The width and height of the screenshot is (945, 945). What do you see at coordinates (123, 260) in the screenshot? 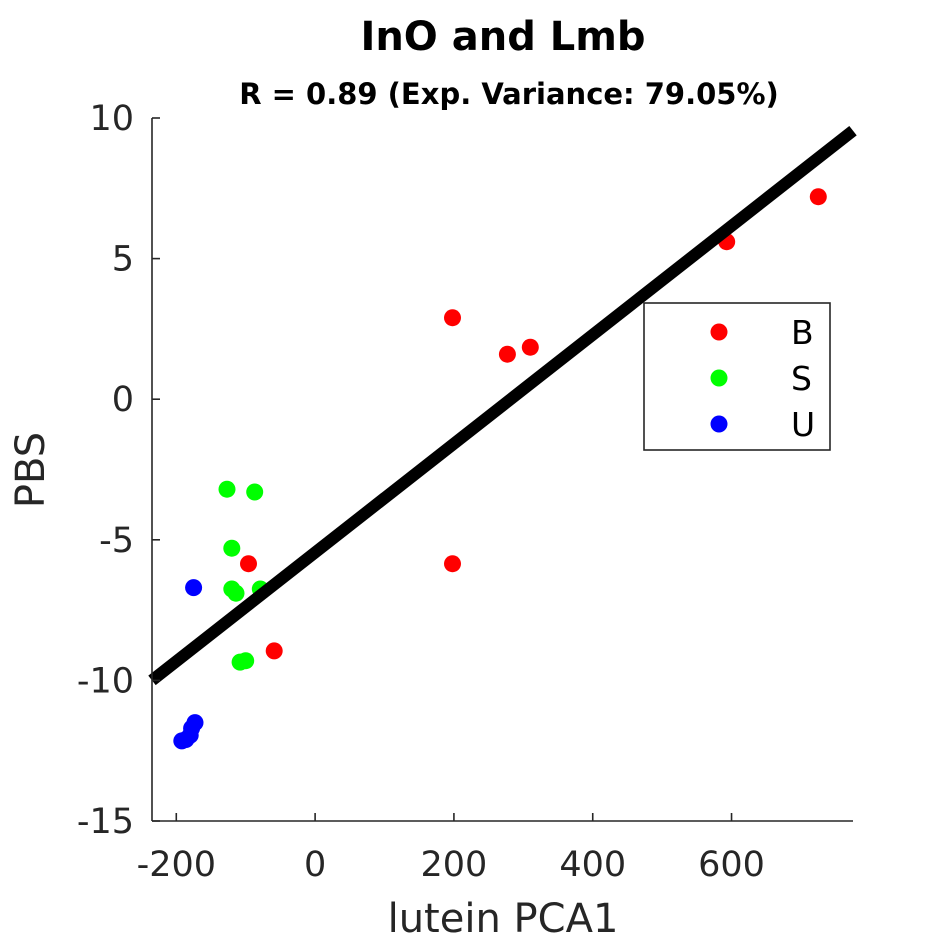
I see `y-tick-label: 5` at bounding box center [123, 260].